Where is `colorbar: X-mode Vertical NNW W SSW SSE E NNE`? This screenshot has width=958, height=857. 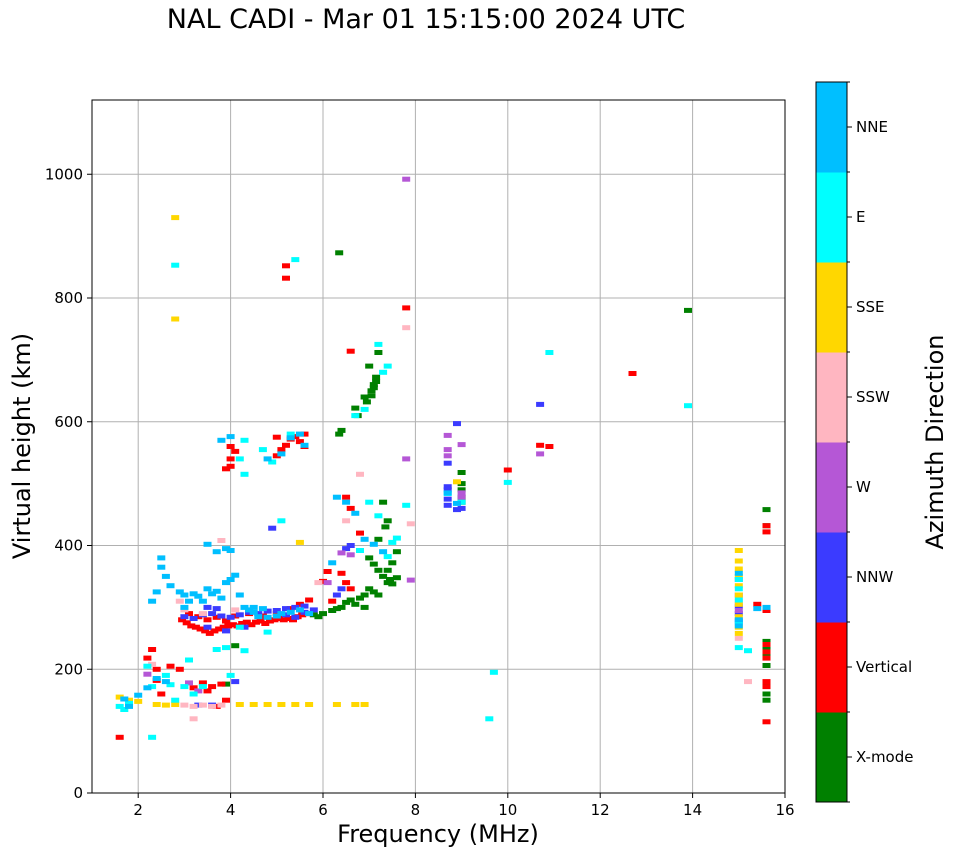 colorbar: X-mode Vertical NNW W SSW SSE E NNE is located at coordinates (864, 442).